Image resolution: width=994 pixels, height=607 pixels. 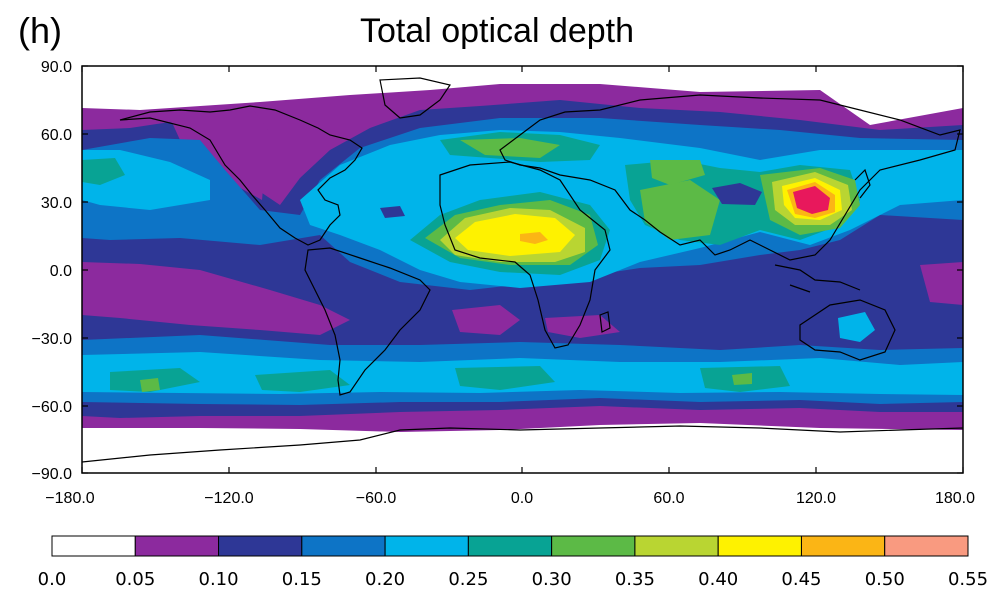 I want to click on y-tick-label: 60.0, so click(x=56, y=135).